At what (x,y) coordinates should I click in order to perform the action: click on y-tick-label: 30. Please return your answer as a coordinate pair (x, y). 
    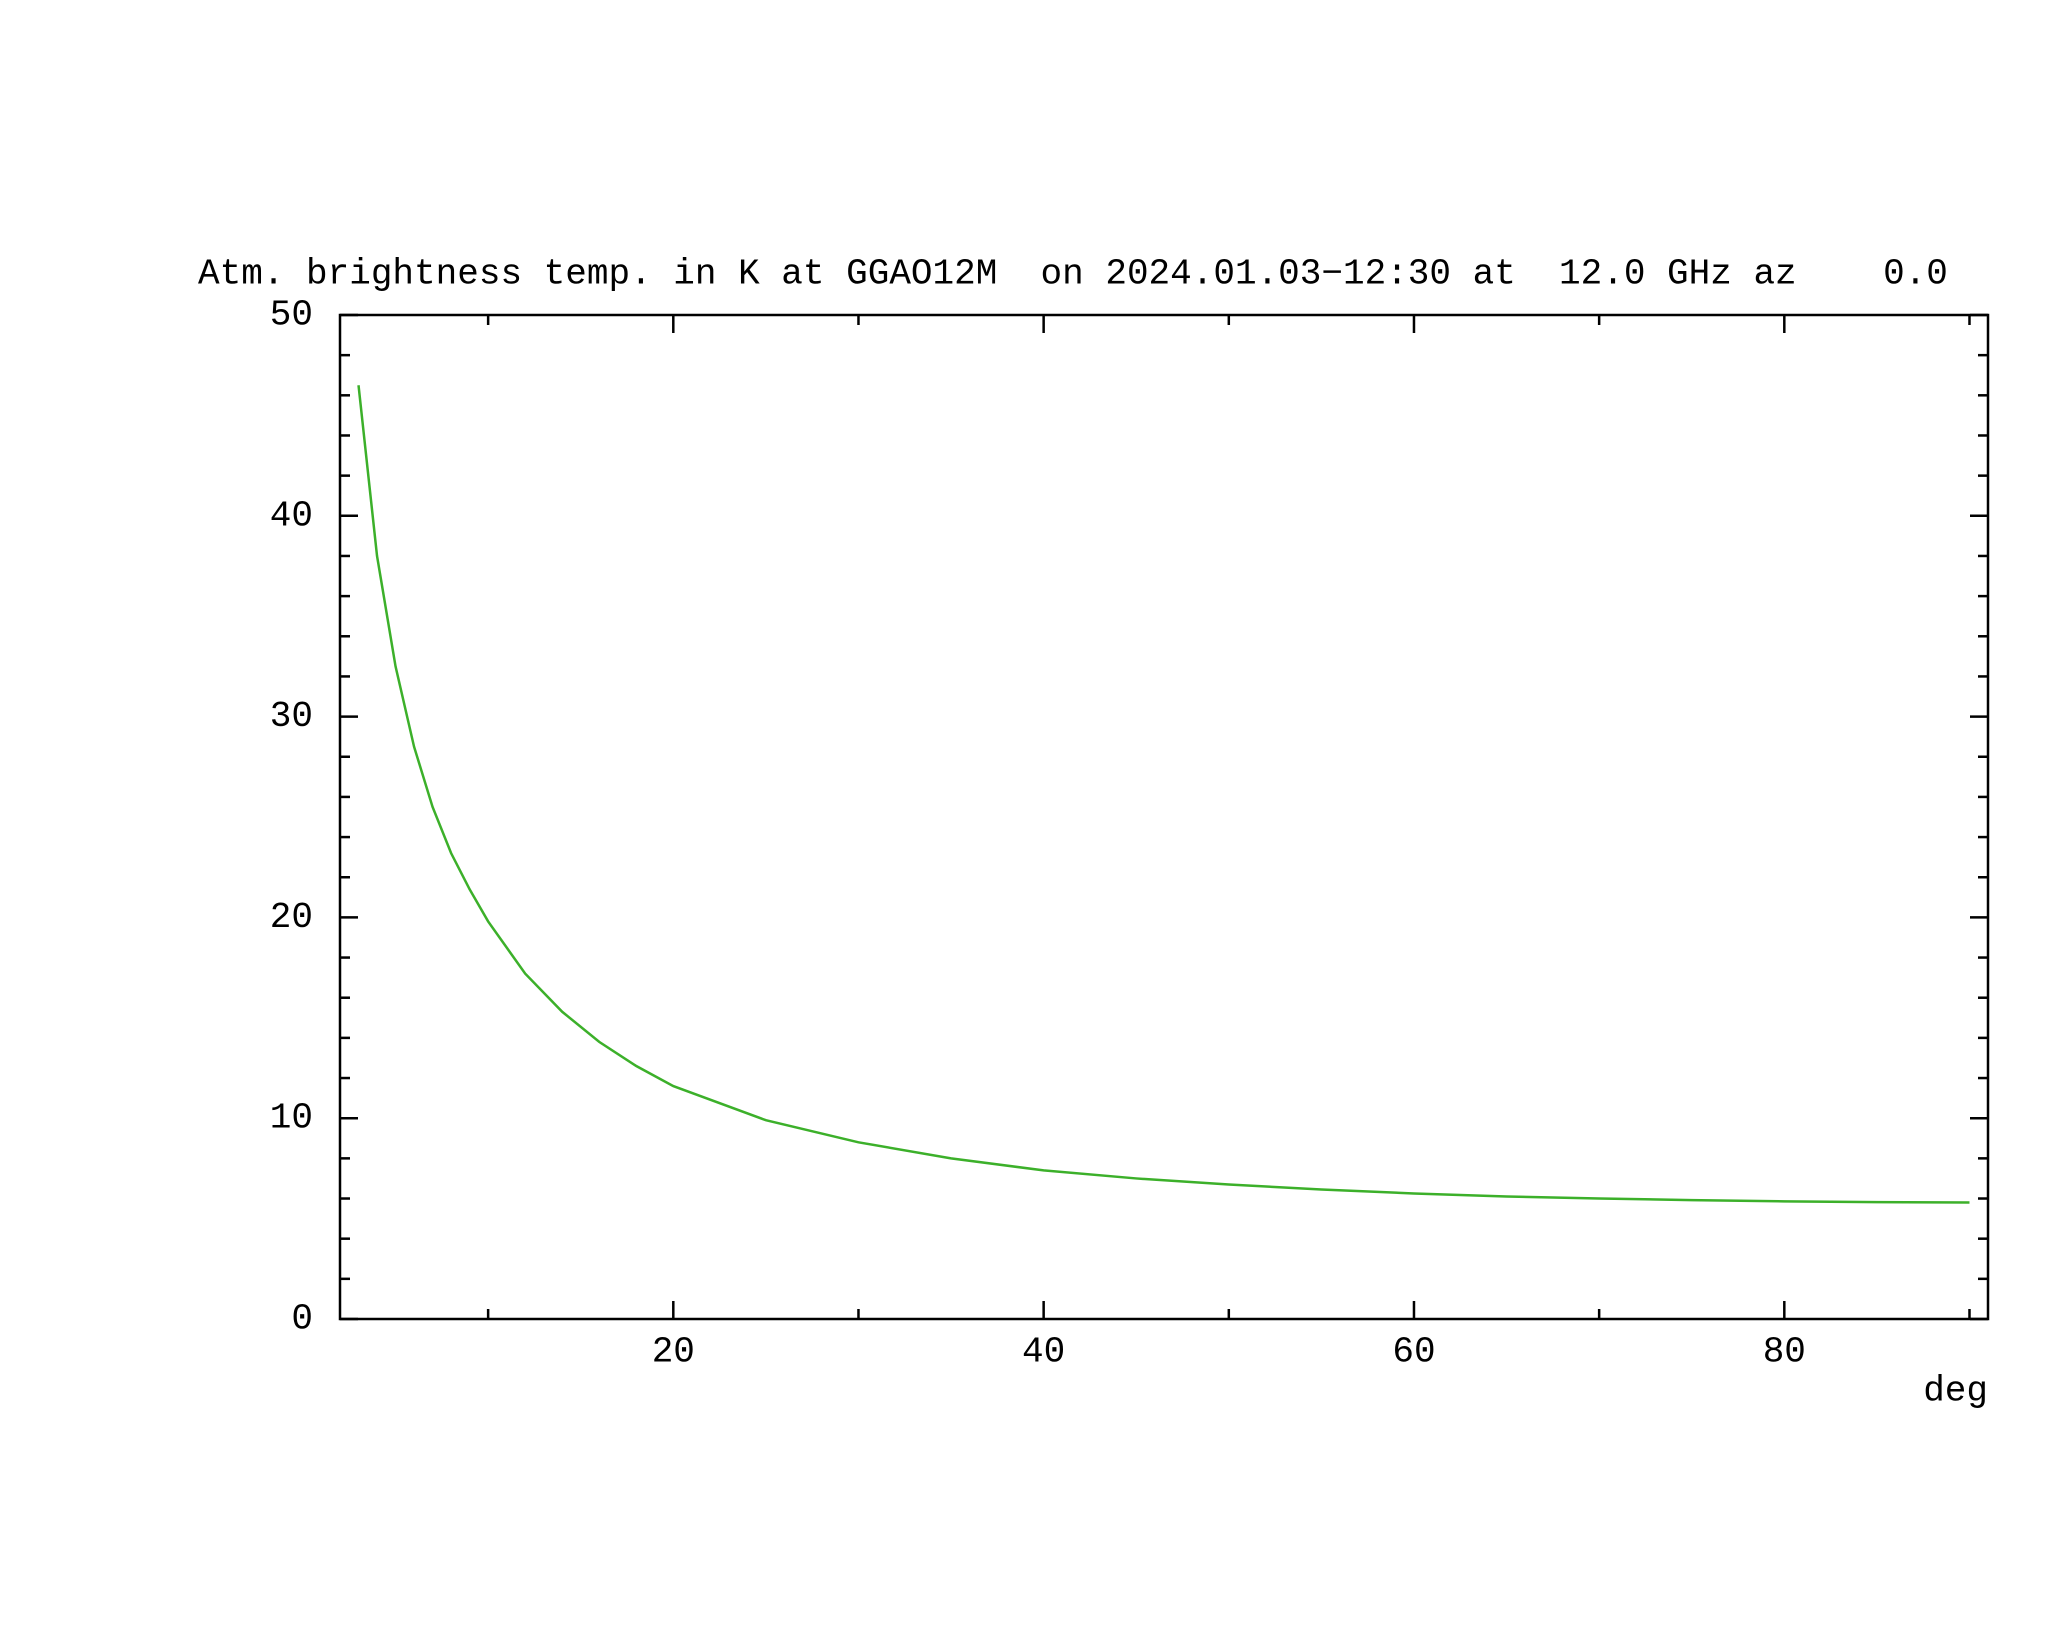
    Looking at the image, I should click on (291, 716).